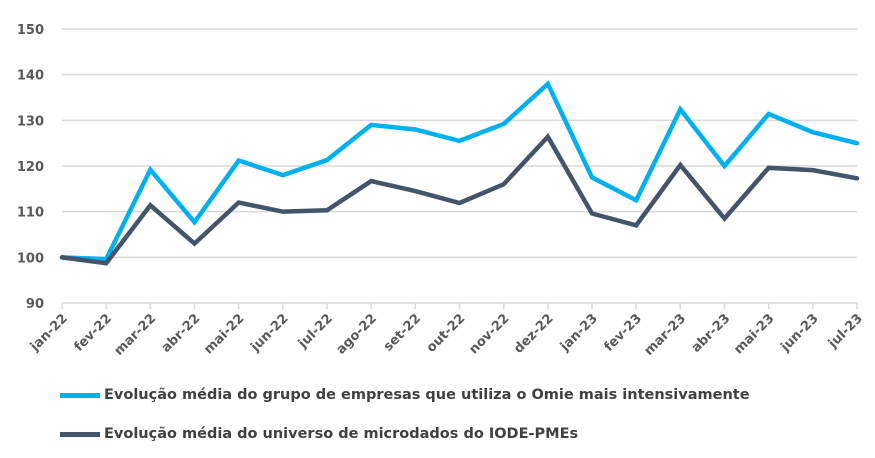 The width and height of the screenshot is (875, 458). I want to click on x-tick-label: jun-23, so click(800, 333).